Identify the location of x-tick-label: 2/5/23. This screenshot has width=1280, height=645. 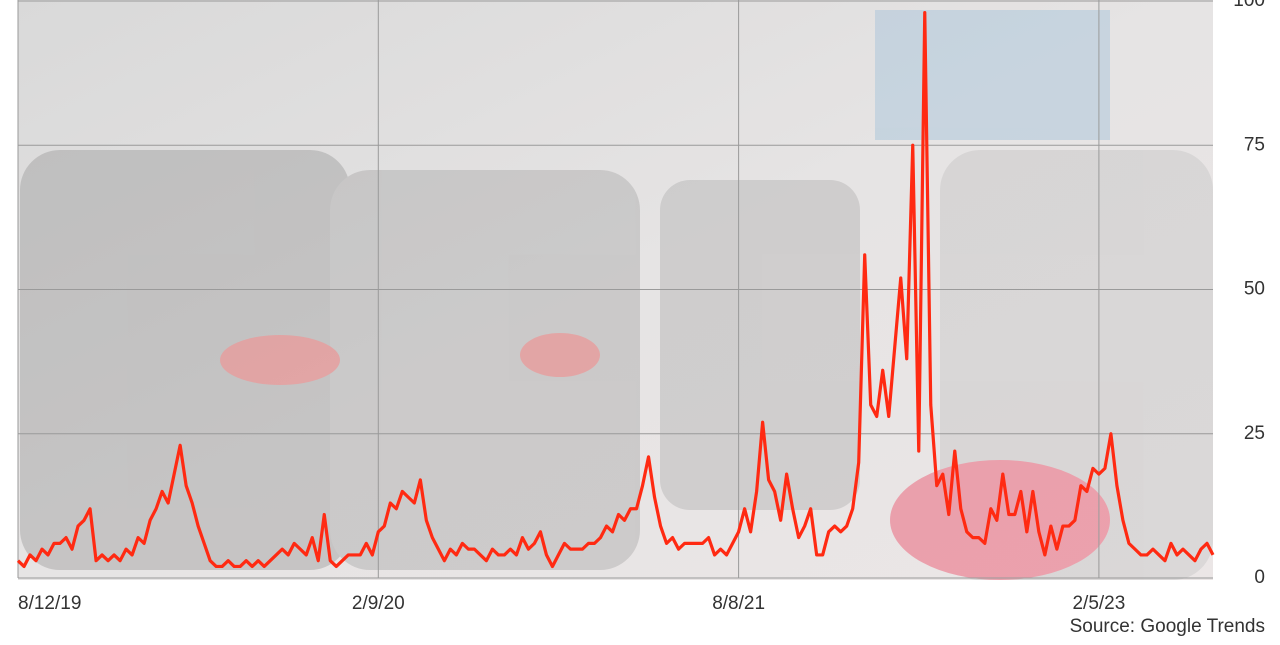
(1098, 603).